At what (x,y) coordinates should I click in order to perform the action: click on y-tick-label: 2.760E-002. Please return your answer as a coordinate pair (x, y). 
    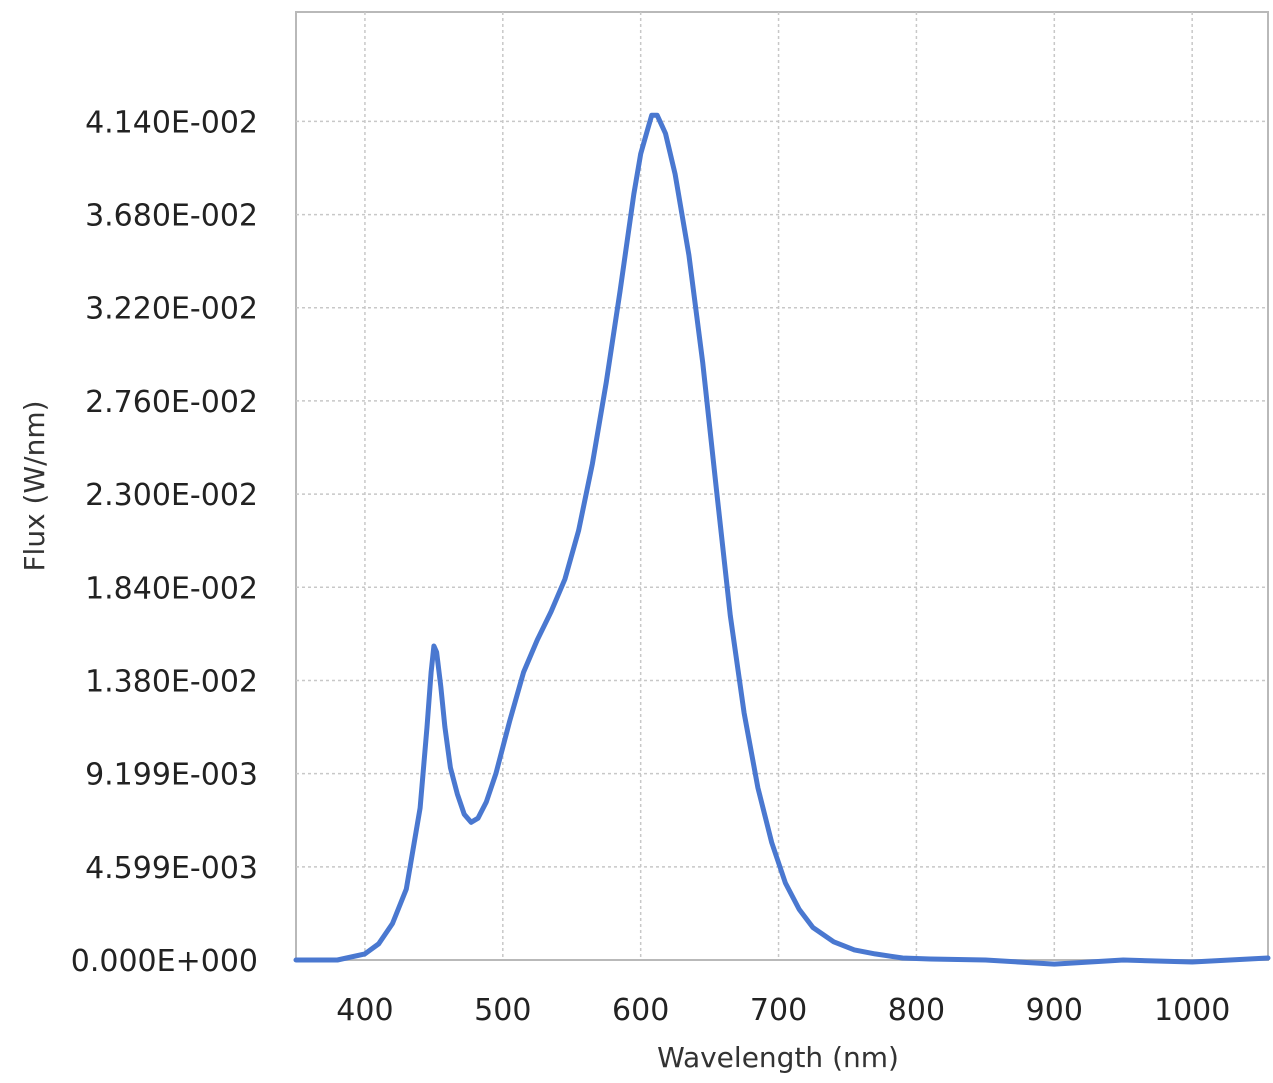
    Looking at the image, I should click on (171, 402).